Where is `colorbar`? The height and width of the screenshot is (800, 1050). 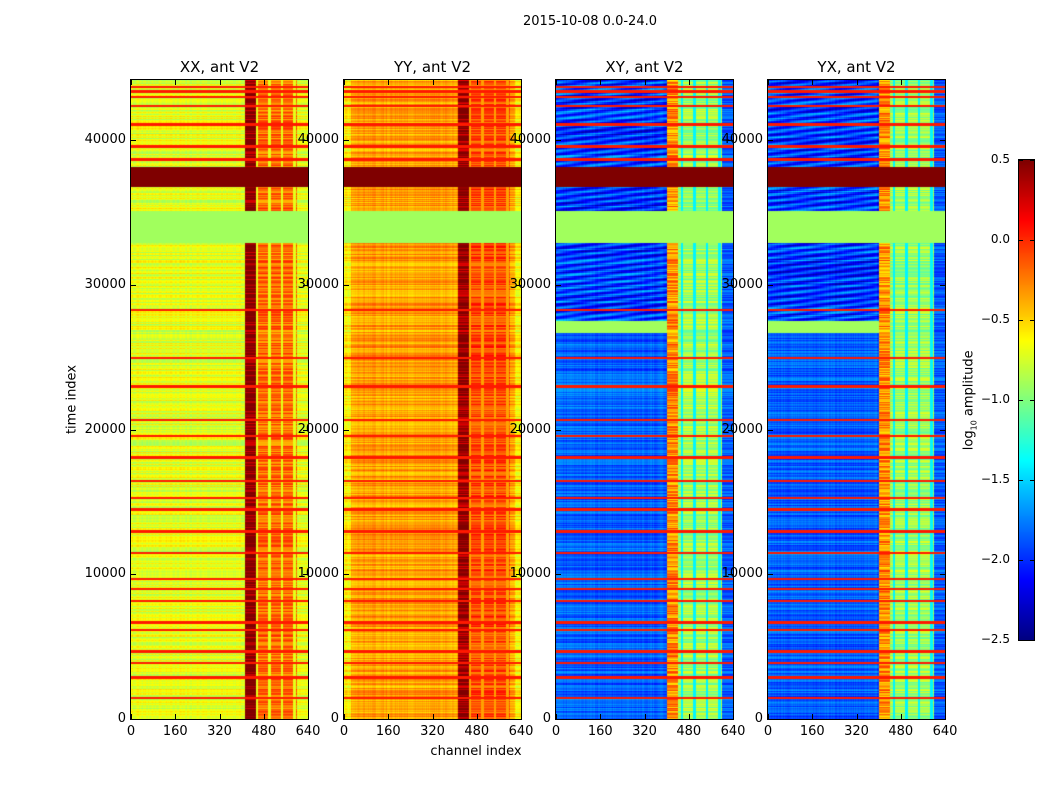 colorbar is located at coordinates (1026, 400).